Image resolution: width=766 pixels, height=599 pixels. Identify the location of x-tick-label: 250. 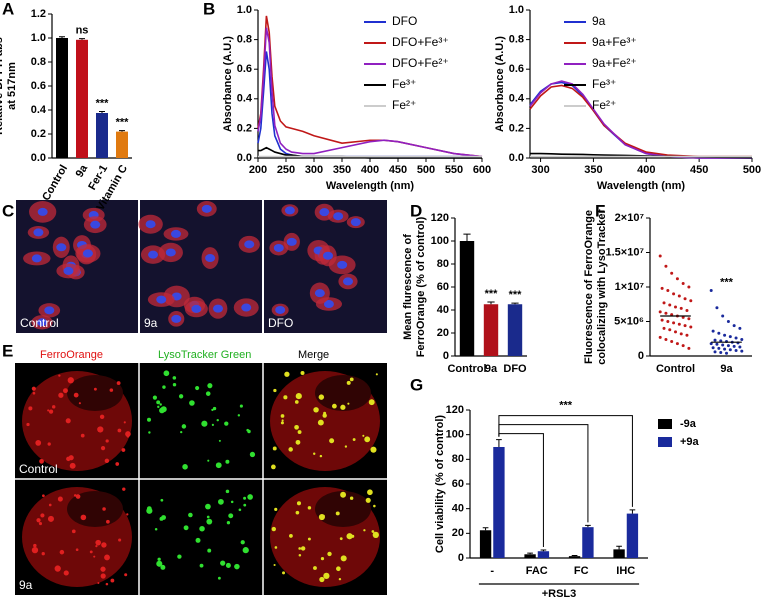
(286, 170).